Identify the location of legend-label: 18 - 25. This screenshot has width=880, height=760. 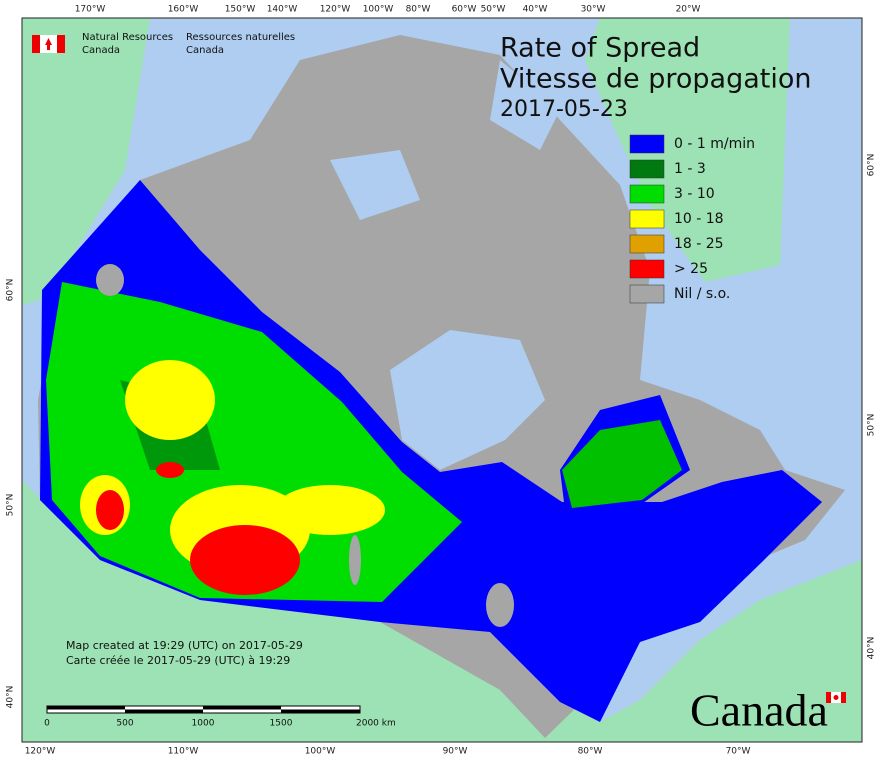
(699, 244).